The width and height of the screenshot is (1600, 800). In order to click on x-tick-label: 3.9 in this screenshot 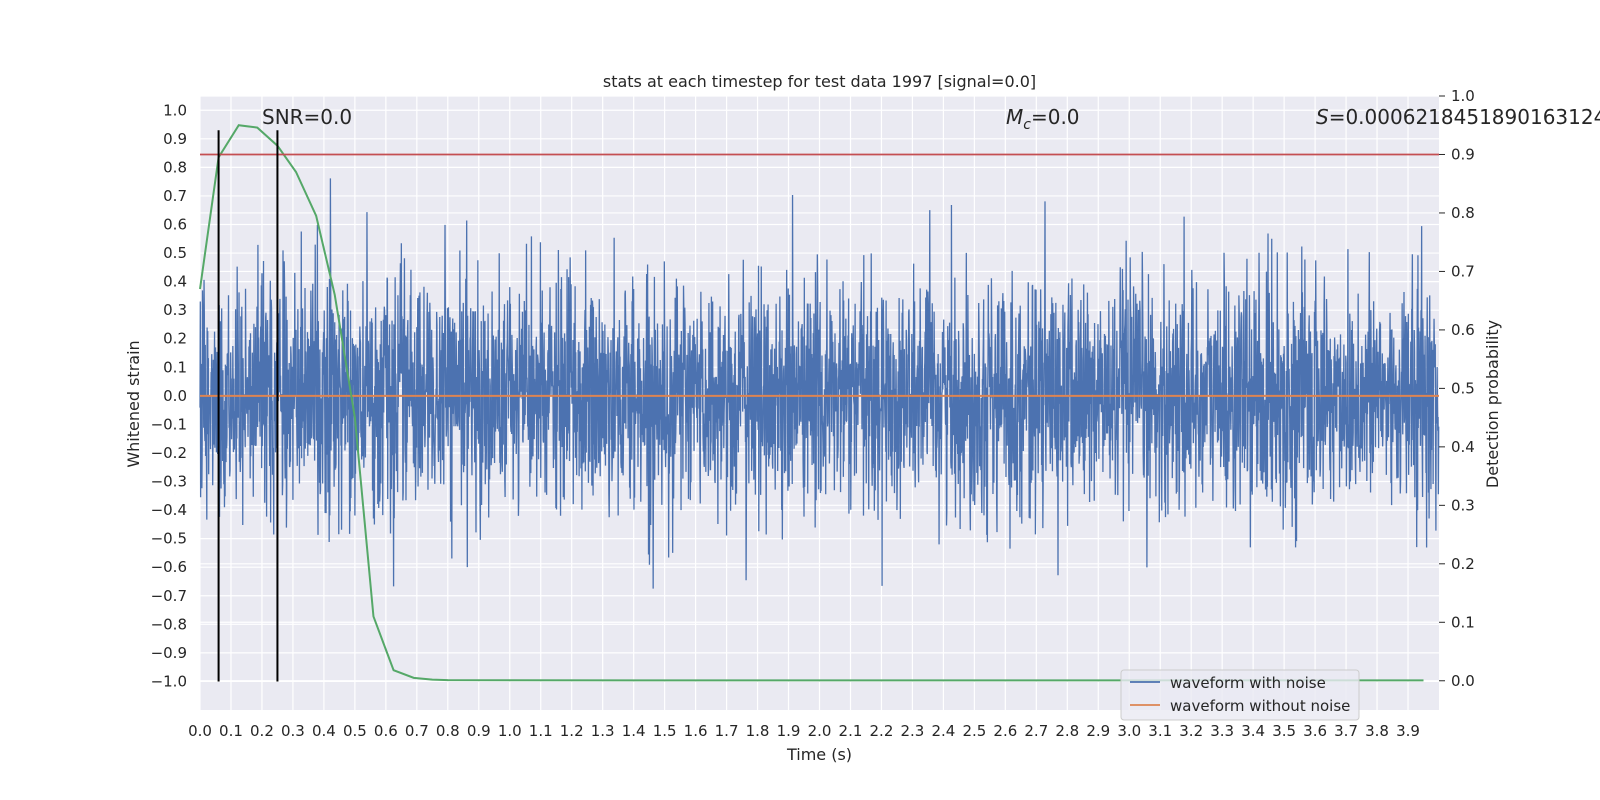, I will do `click(1408, 731)`.